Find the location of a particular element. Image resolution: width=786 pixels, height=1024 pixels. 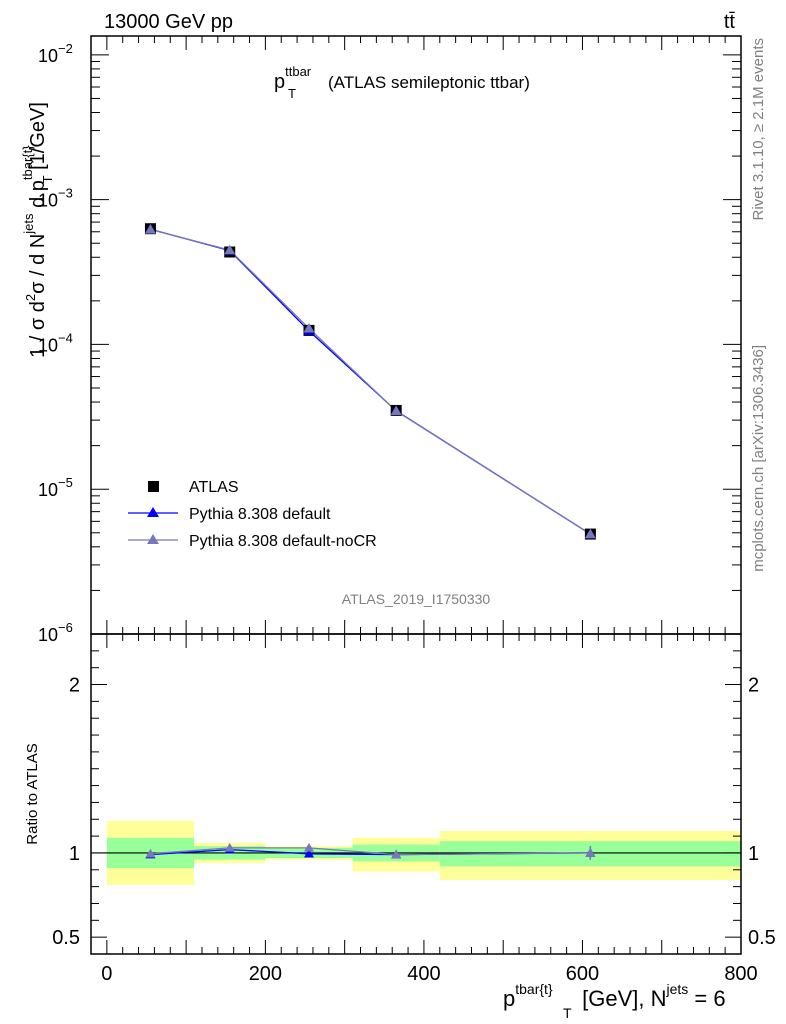

xlabel-e: jets is located at coordinates (676, 989).